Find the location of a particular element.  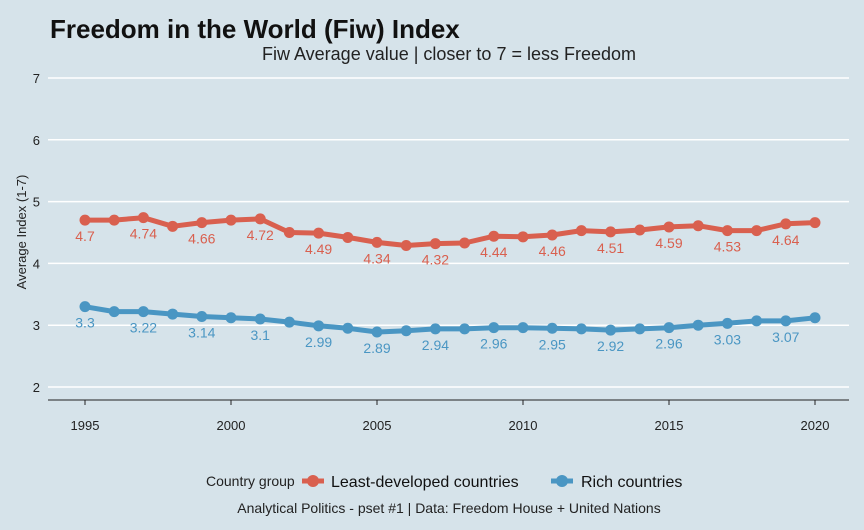

data-label-least-developed-2001: 4.72 is located at coordinates (260, 235).